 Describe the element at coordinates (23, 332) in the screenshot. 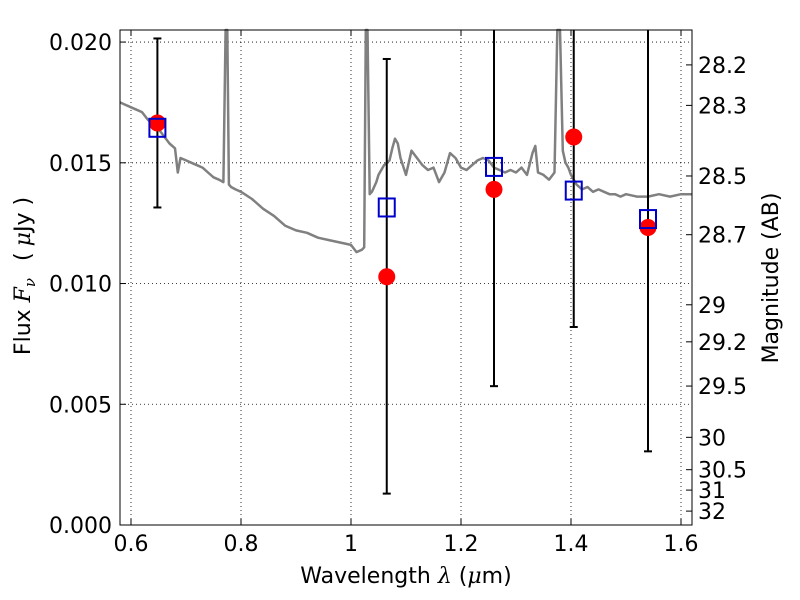

I see `y-axis-label-prefix: Flux` at that location.